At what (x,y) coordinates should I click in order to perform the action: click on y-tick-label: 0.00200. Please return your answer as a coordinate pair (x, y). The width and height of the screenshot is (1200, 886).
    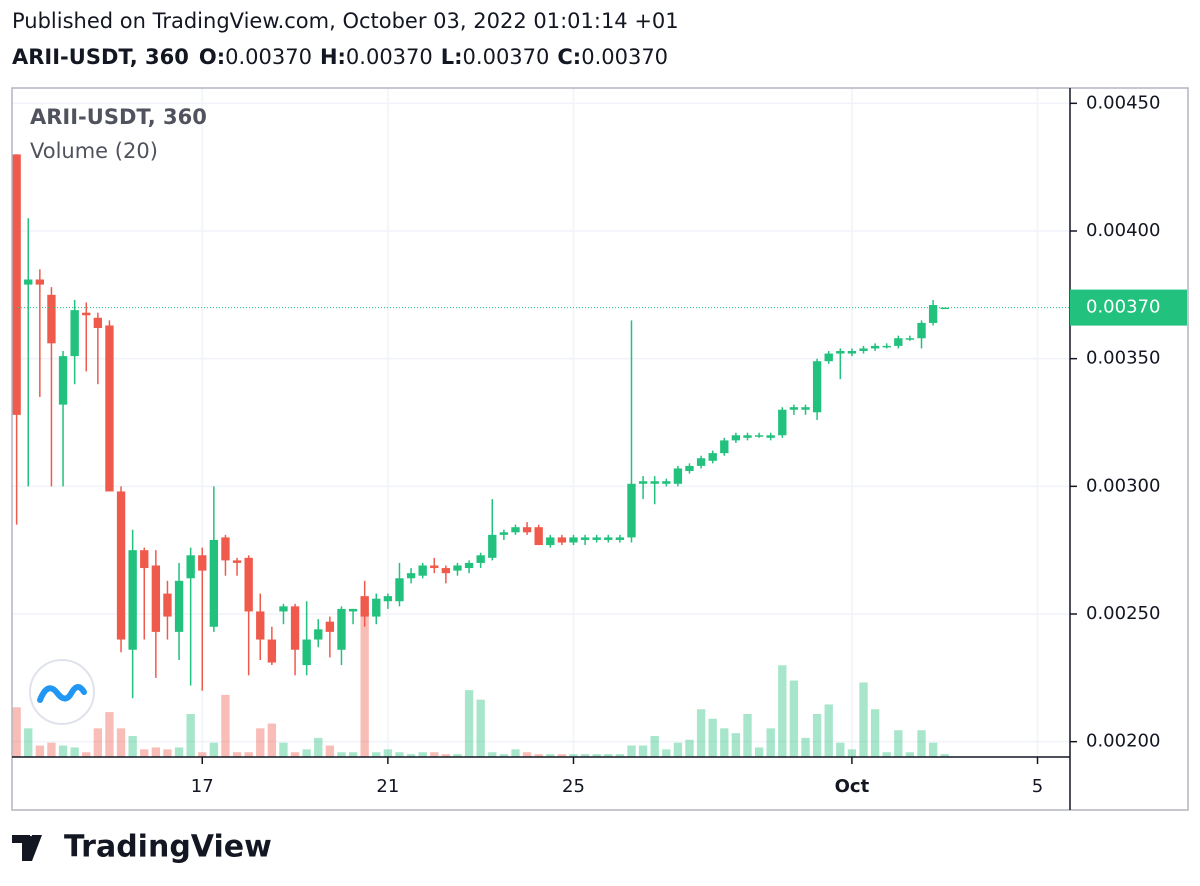
    Looking at the image, I should click on (1123, 741).